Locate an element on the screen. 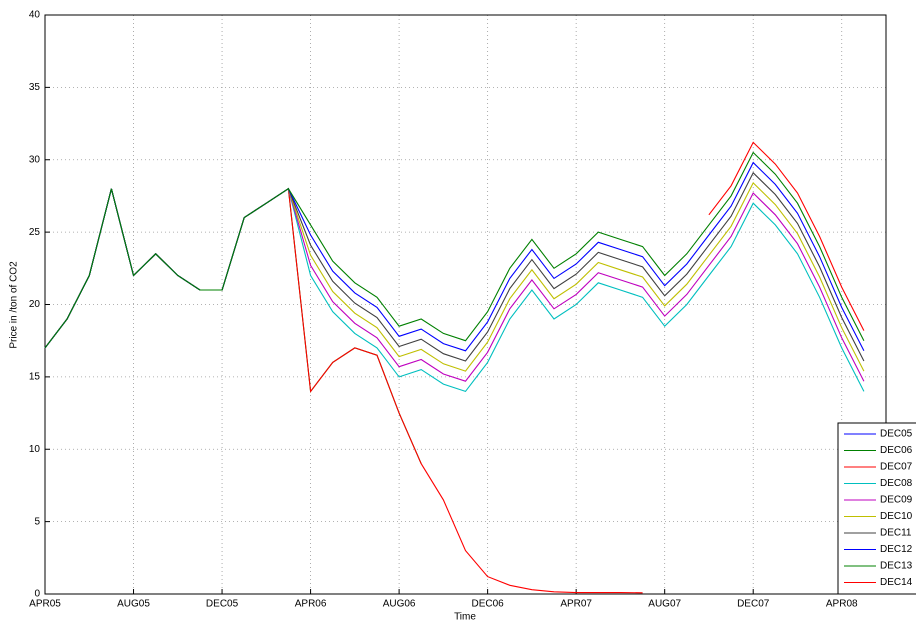 Image resolution: width=916 pixels, height=624 pixels. series-line is located at coordinates (786, 236).